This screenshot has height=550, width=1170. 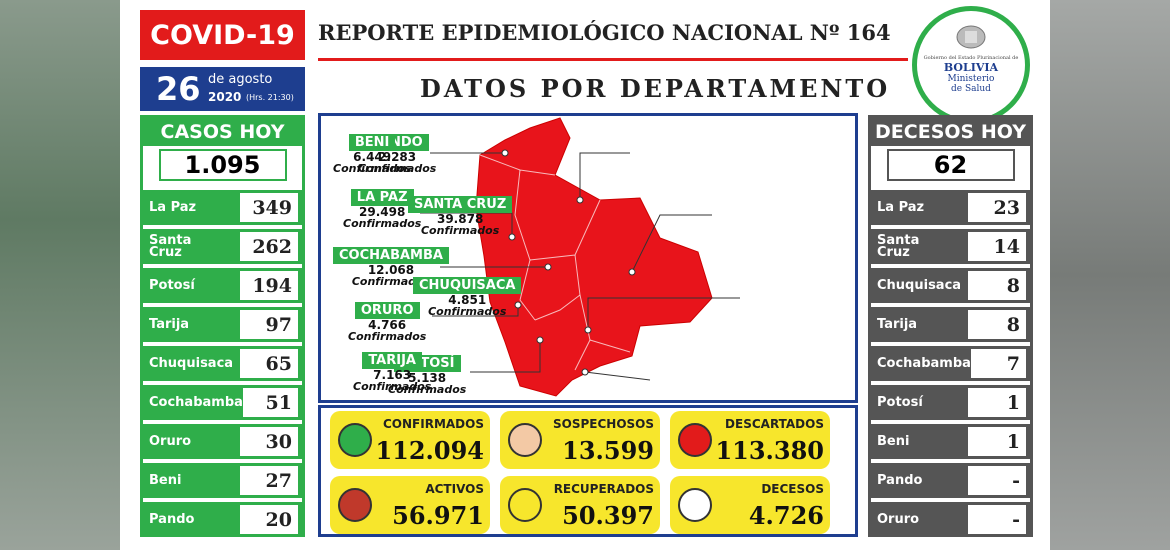 I want to click on card-title: ACTIVOS, so click(x=454, y=489).